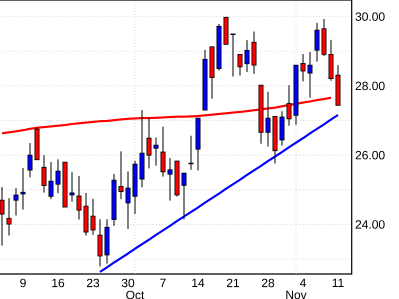 The image size is (399, 299). Describe the element at coordinates (135, 294) in the screenshot. I see `x-tick-label: Oct` at that location.